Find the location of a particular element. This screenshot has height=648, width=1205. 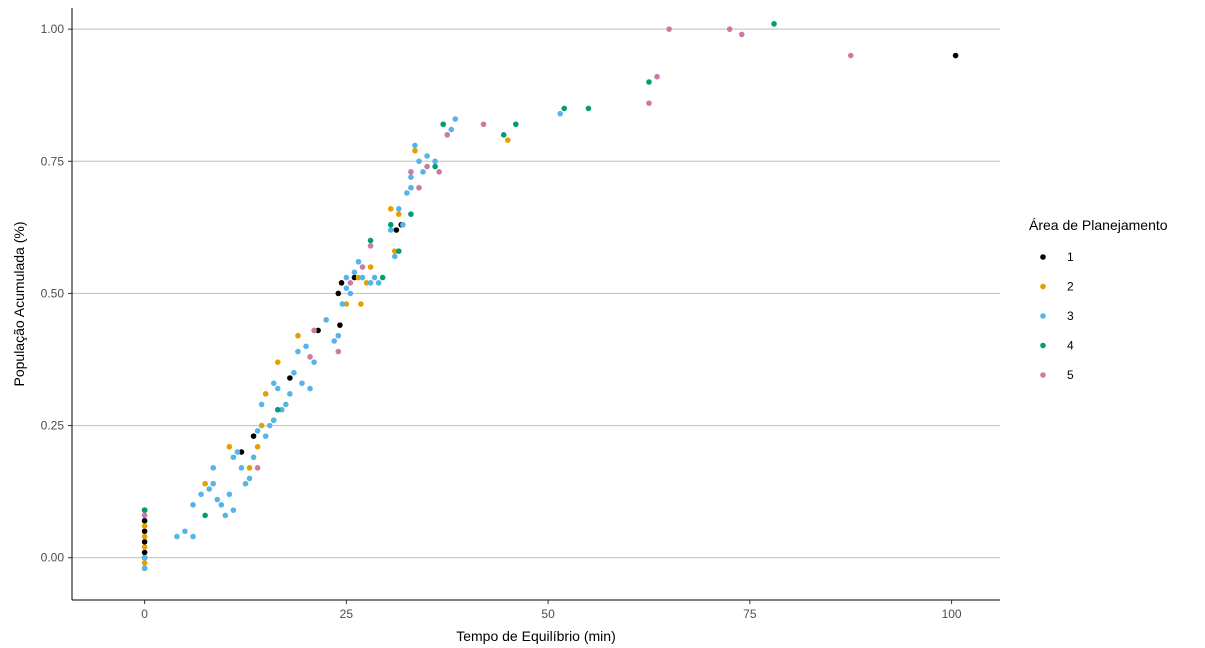

legend-label-5: 5 is located at coordinates (1070, 375).